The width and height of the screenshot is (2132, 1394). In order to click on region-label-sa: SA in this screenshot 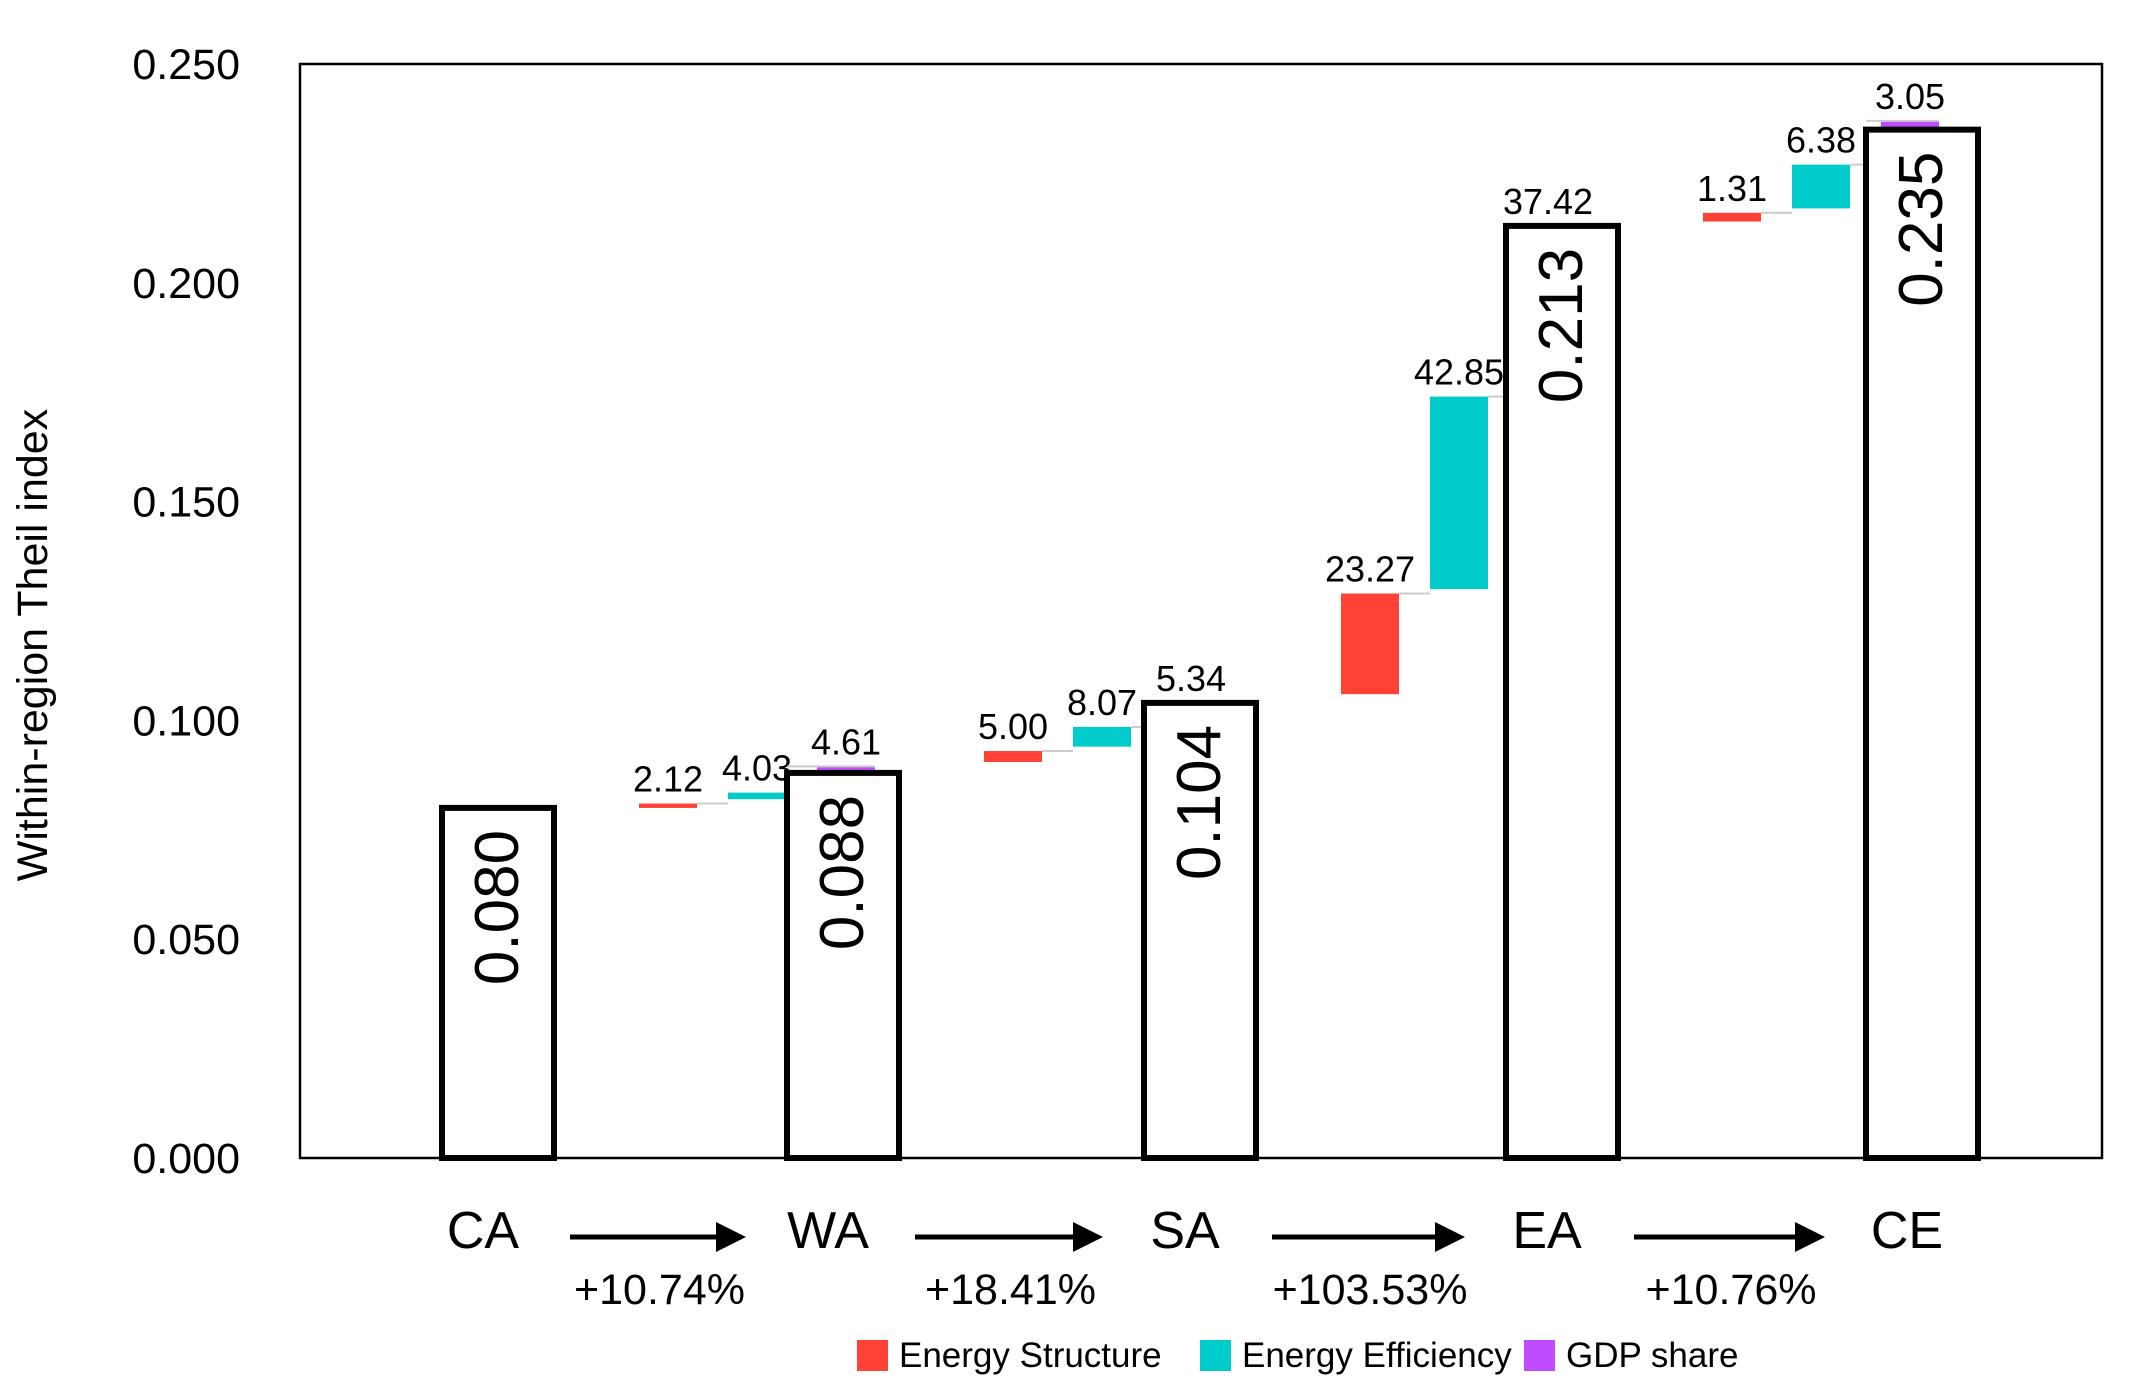, I will do `click(1185, 1231)`.